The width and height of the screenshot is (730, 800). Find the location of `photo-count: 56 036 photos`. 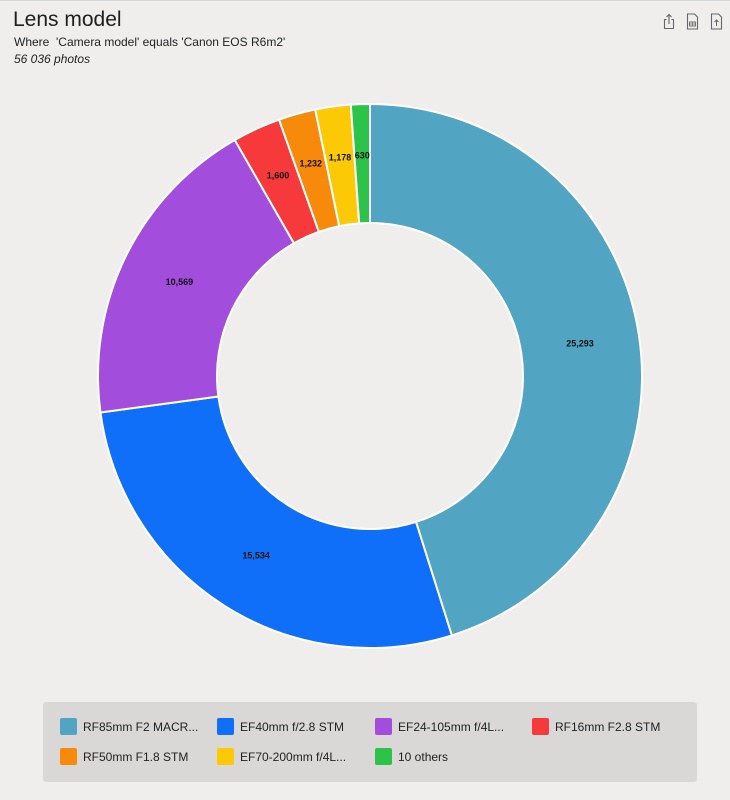

photo-count: 56 036 photos is located at coordinates (52, 59).